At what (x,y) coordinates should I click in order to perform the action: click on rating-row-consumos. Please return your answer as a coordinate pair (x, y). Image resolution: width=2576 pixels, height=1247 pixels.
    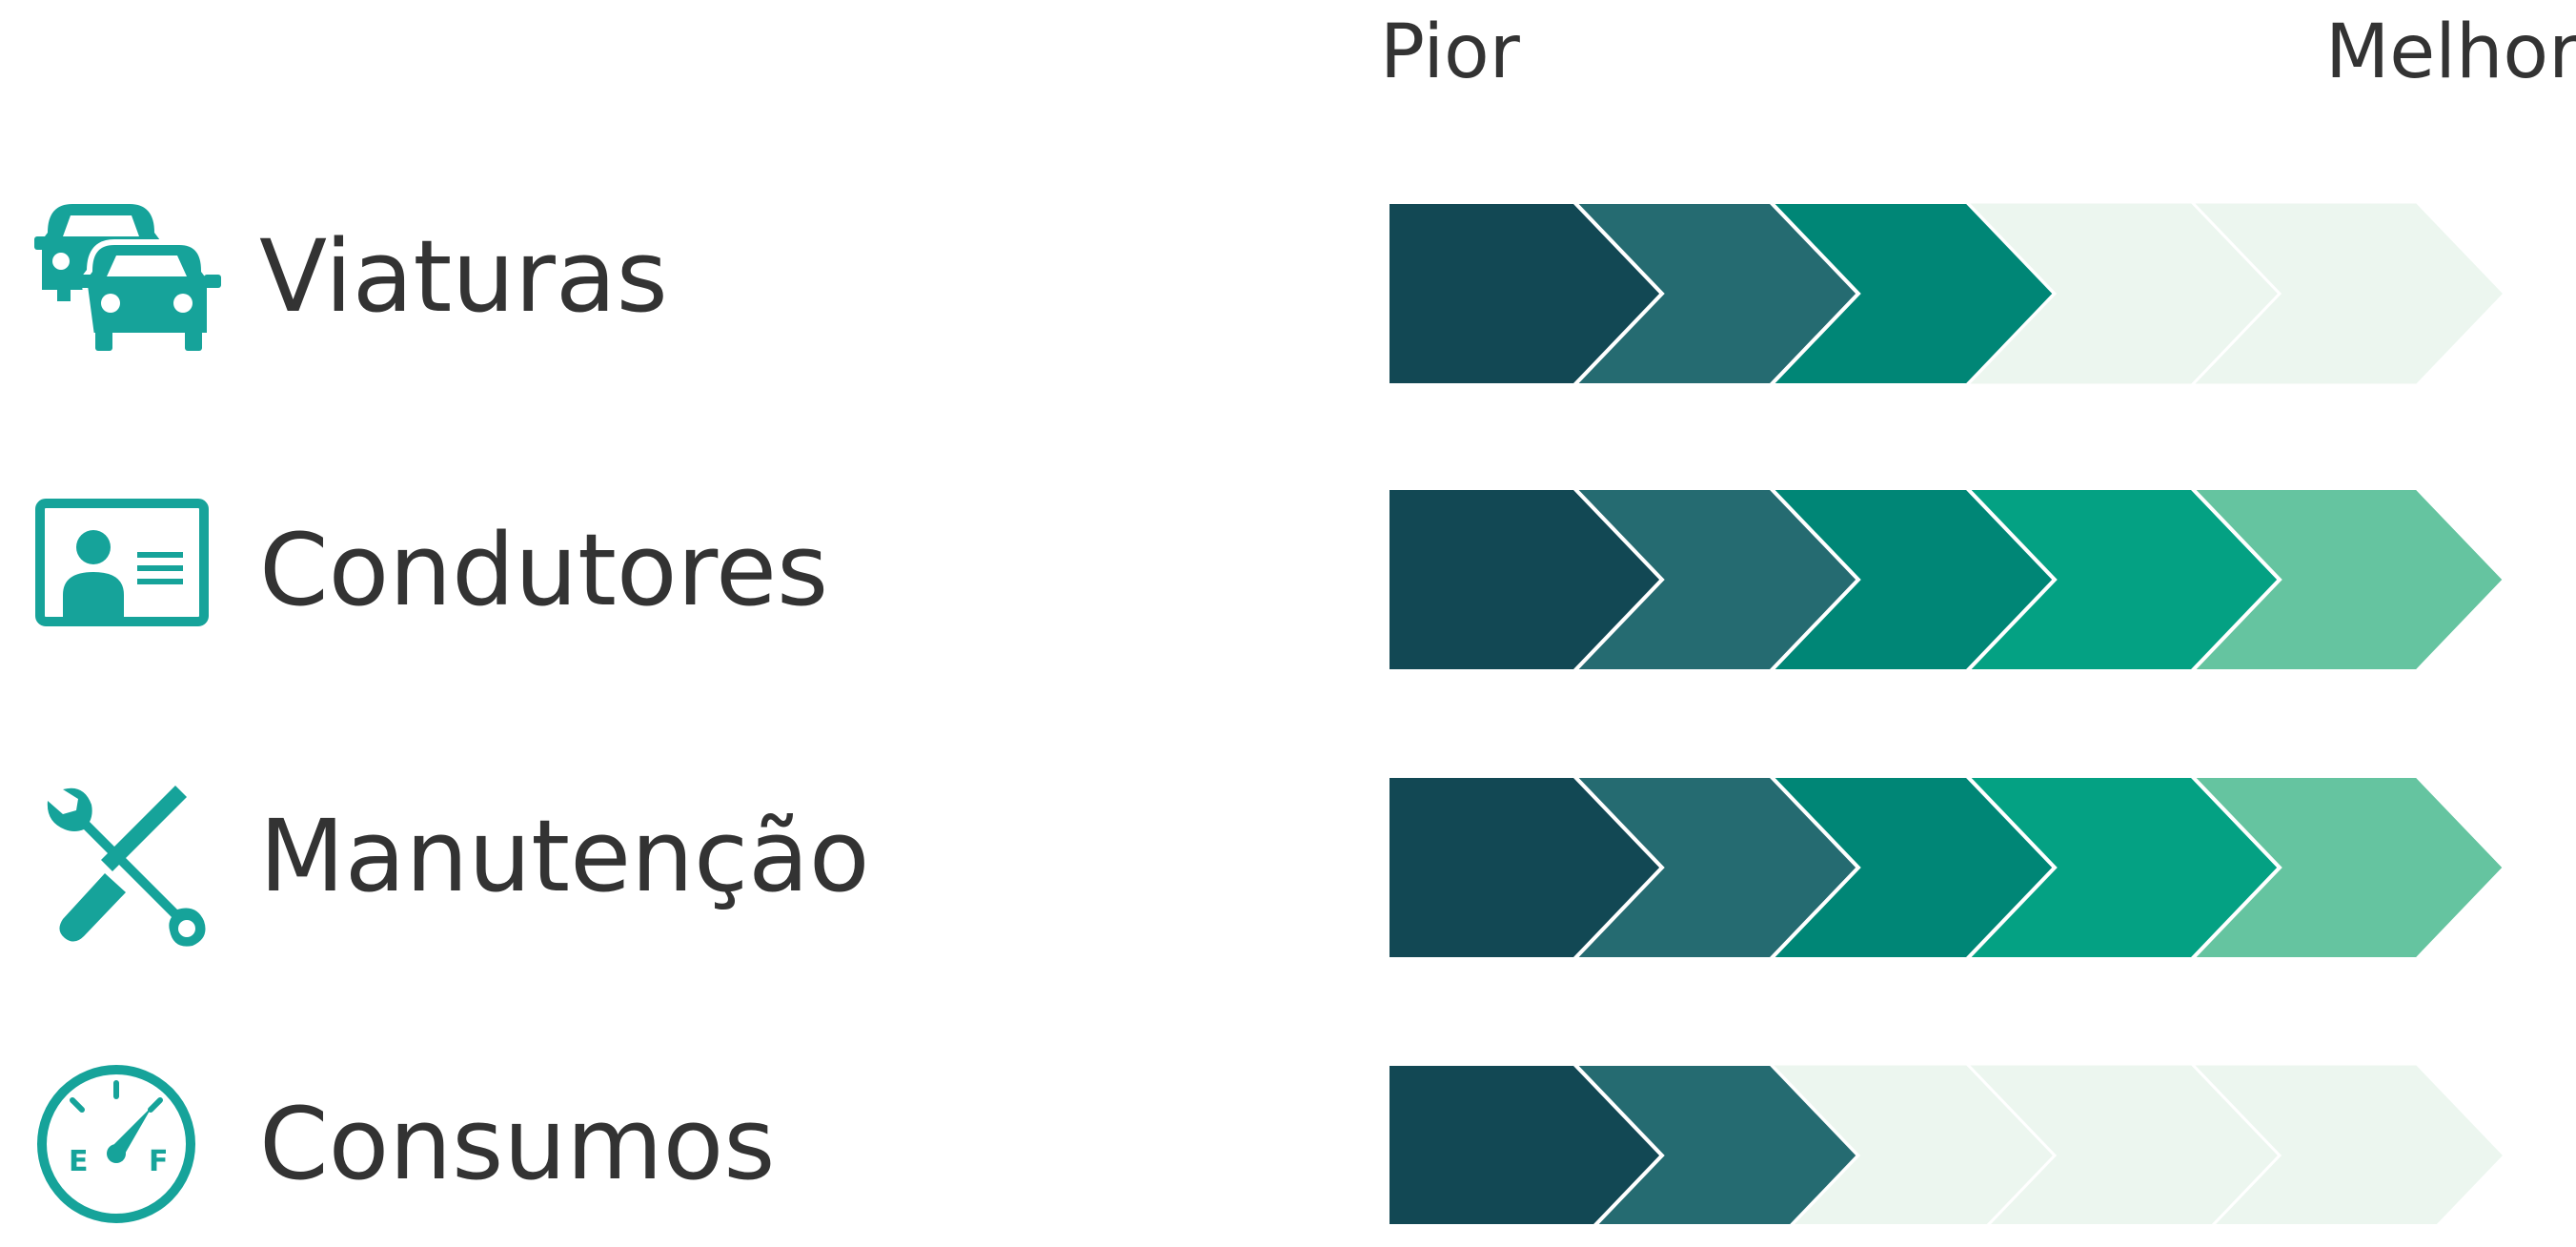
    Looking at the image, I should click on (1946, 1143).